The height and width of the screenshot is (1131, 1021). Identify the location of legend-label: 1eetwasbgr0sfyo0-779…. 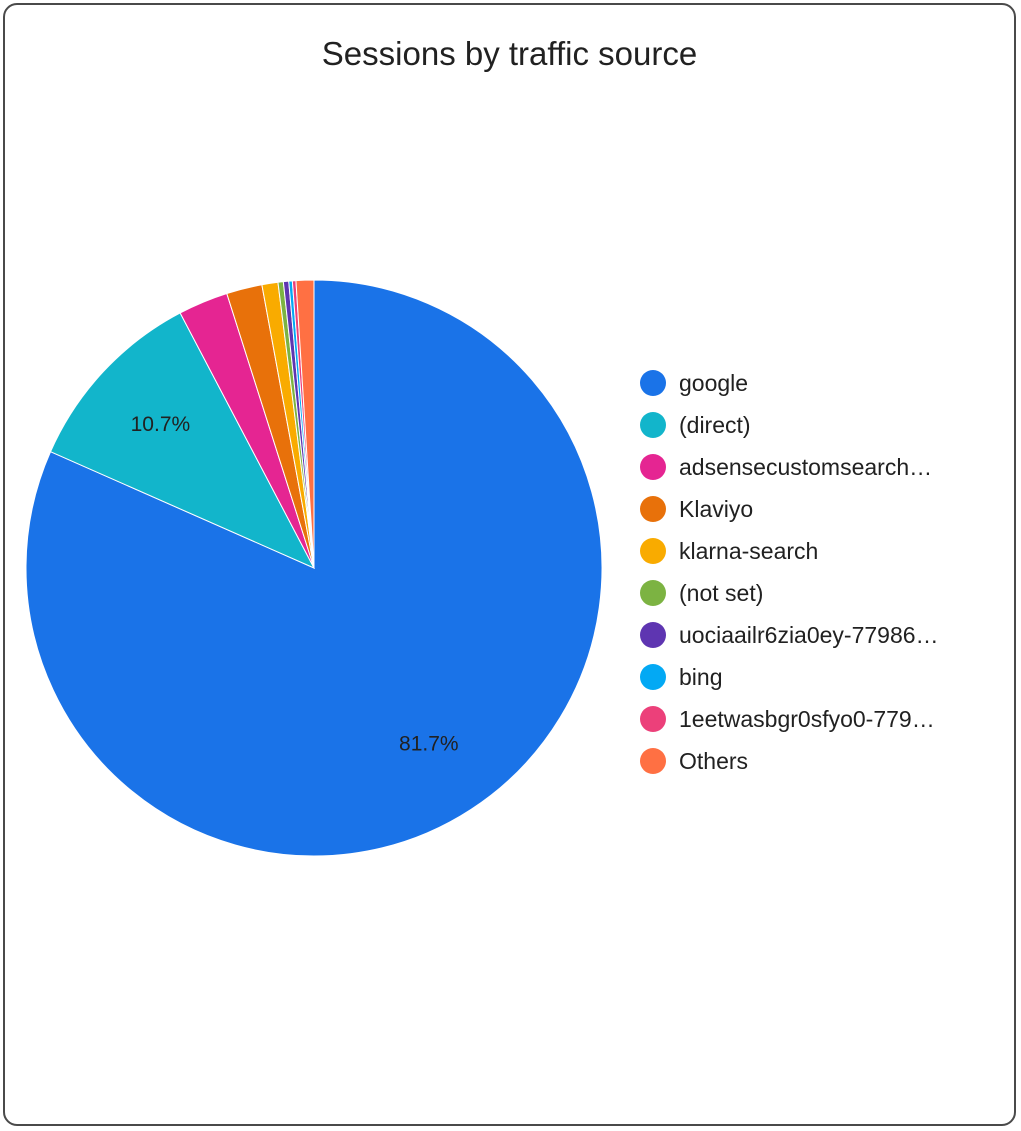
(807, 718).